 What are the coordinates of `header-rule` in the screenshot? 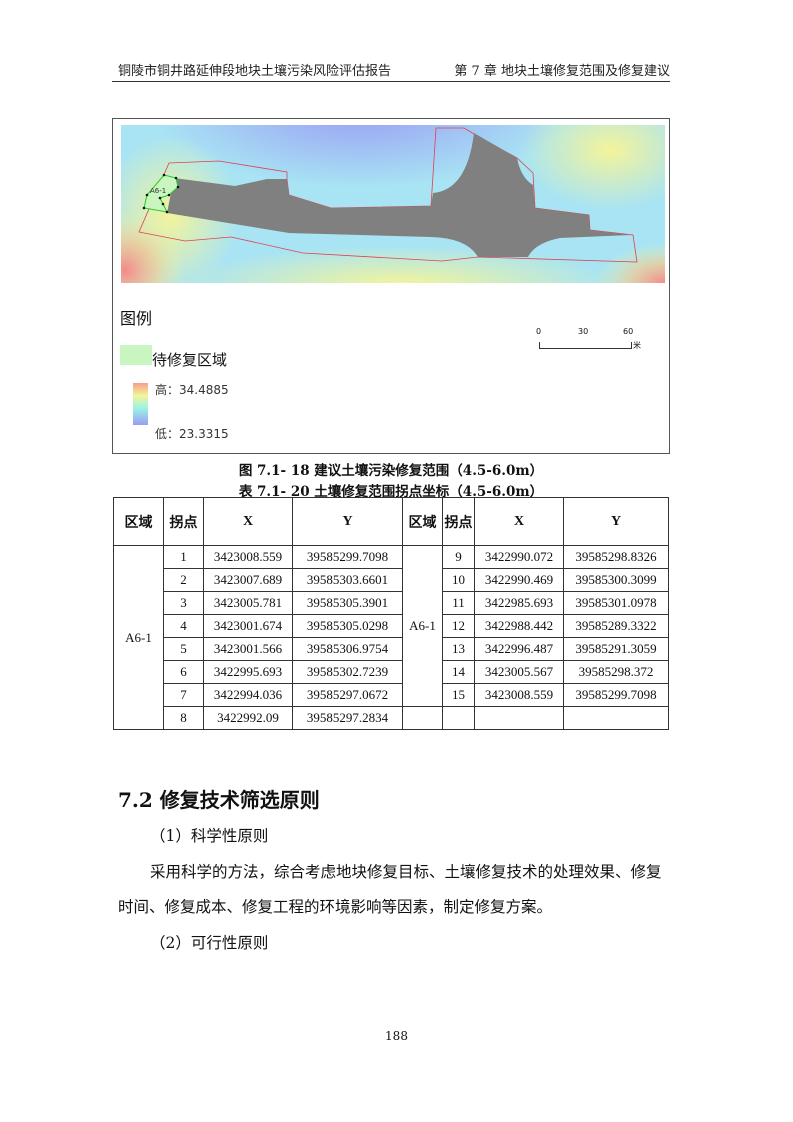 It's located at (391, 81).